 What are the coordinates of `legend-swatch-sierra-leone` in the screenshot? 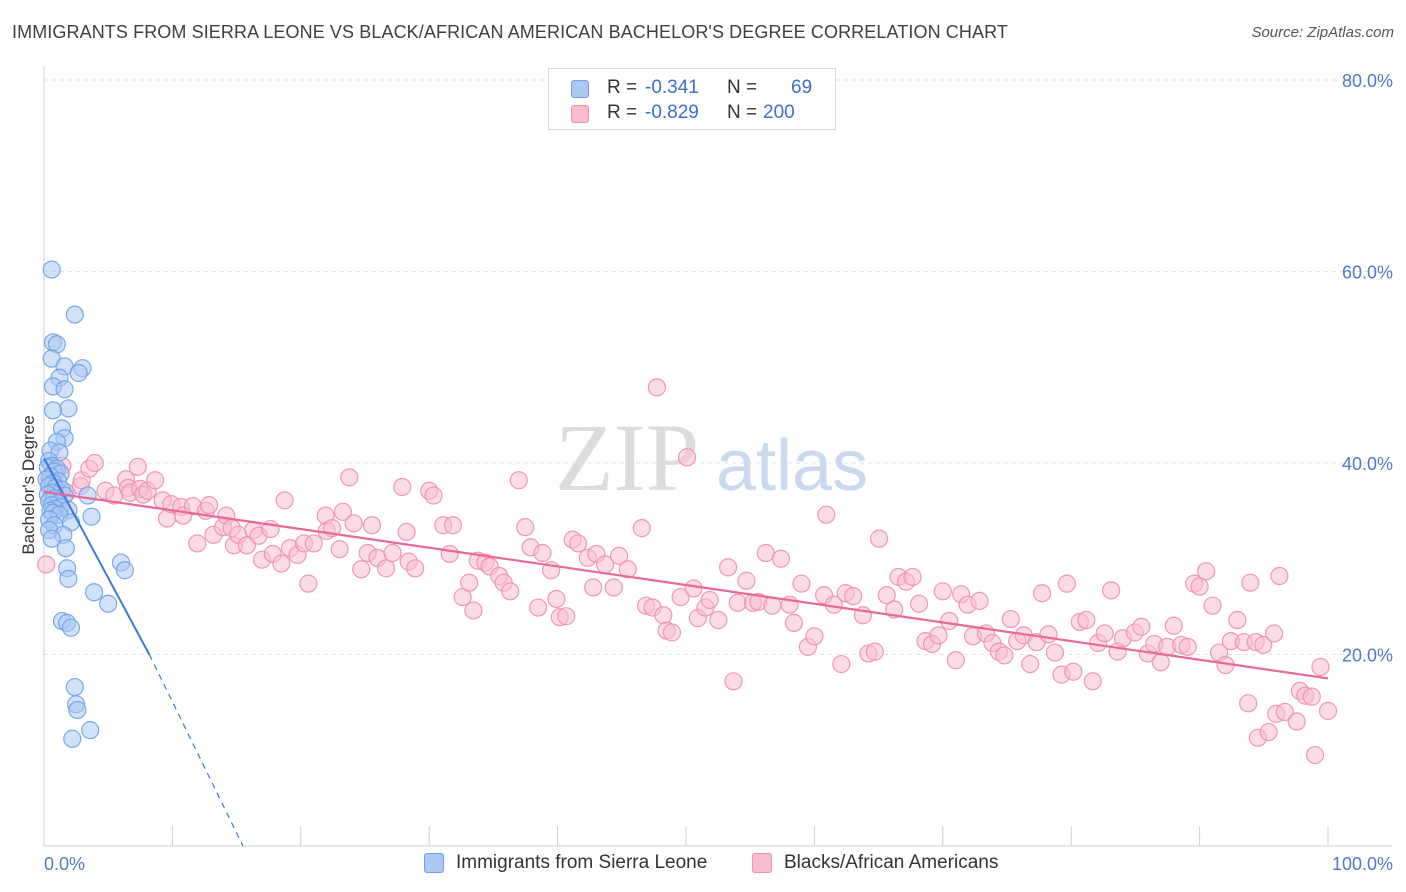 It's located at (434, 863).